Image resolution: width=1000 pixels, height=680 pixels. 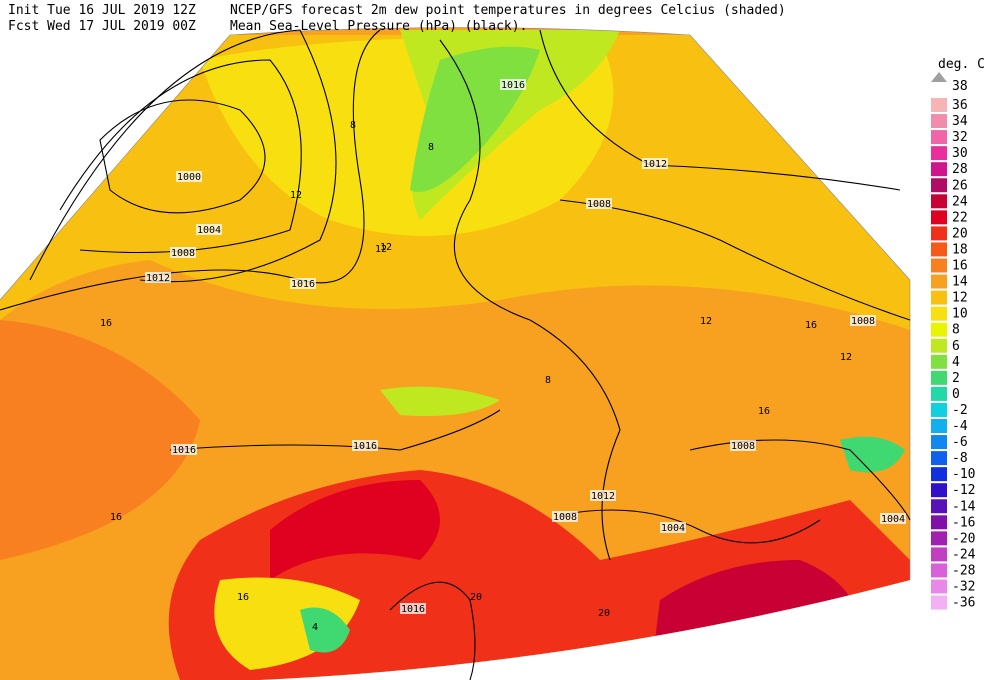 I want to click on legend-label: -28, so click(x=963, y=570).